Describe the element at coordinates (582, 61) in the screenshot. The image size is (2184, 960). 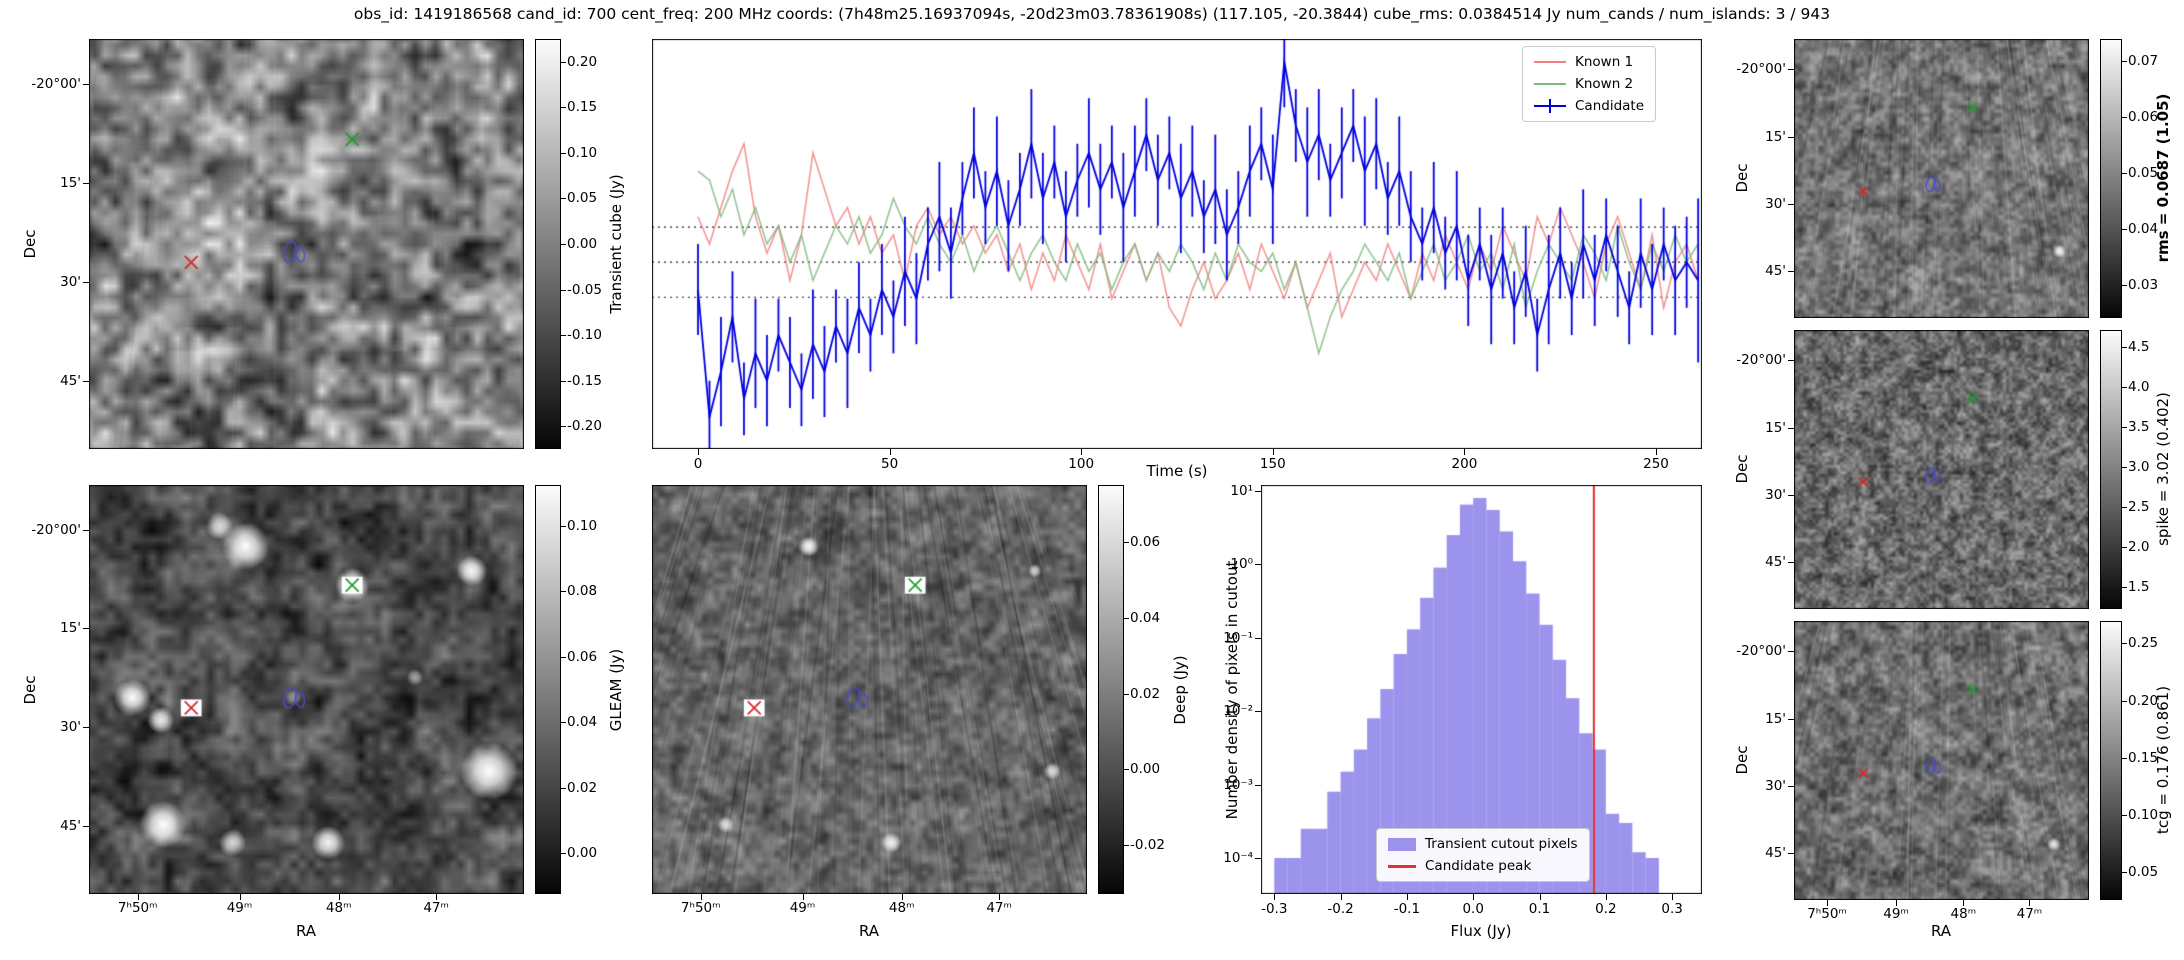
I see `transient-colorbar-tick-label: 0.20` at that location.